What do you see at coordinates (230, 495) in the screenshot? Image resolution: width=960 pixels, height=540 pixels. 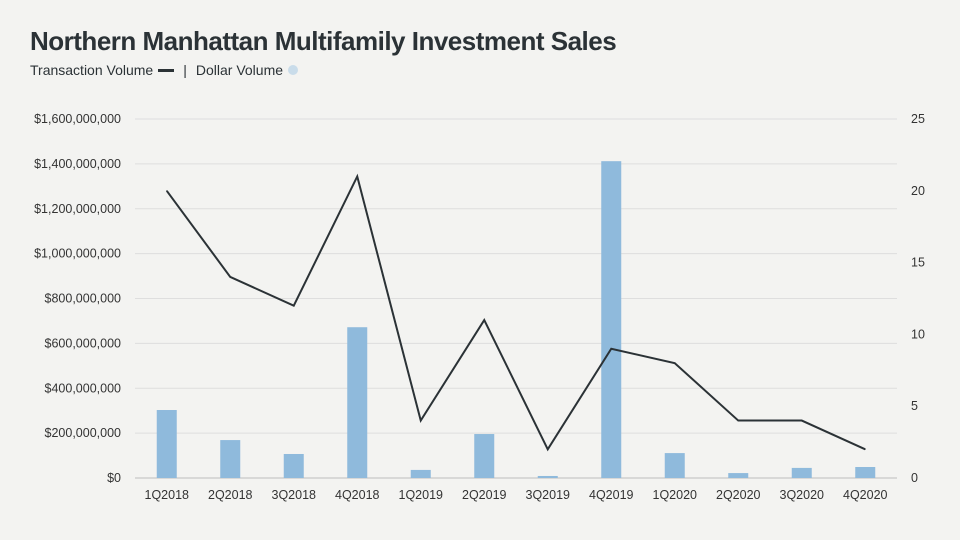 I see `x-axis-tick: 2Q2018` at bounding box center [230, 495].